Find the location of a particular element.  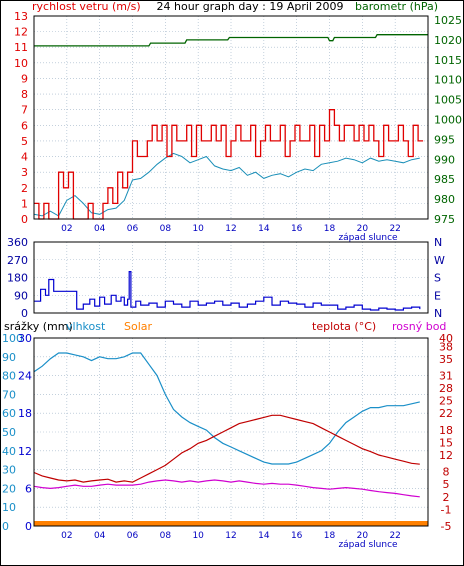

wind-tick-label: 10 is located at coordinates (21, 63).